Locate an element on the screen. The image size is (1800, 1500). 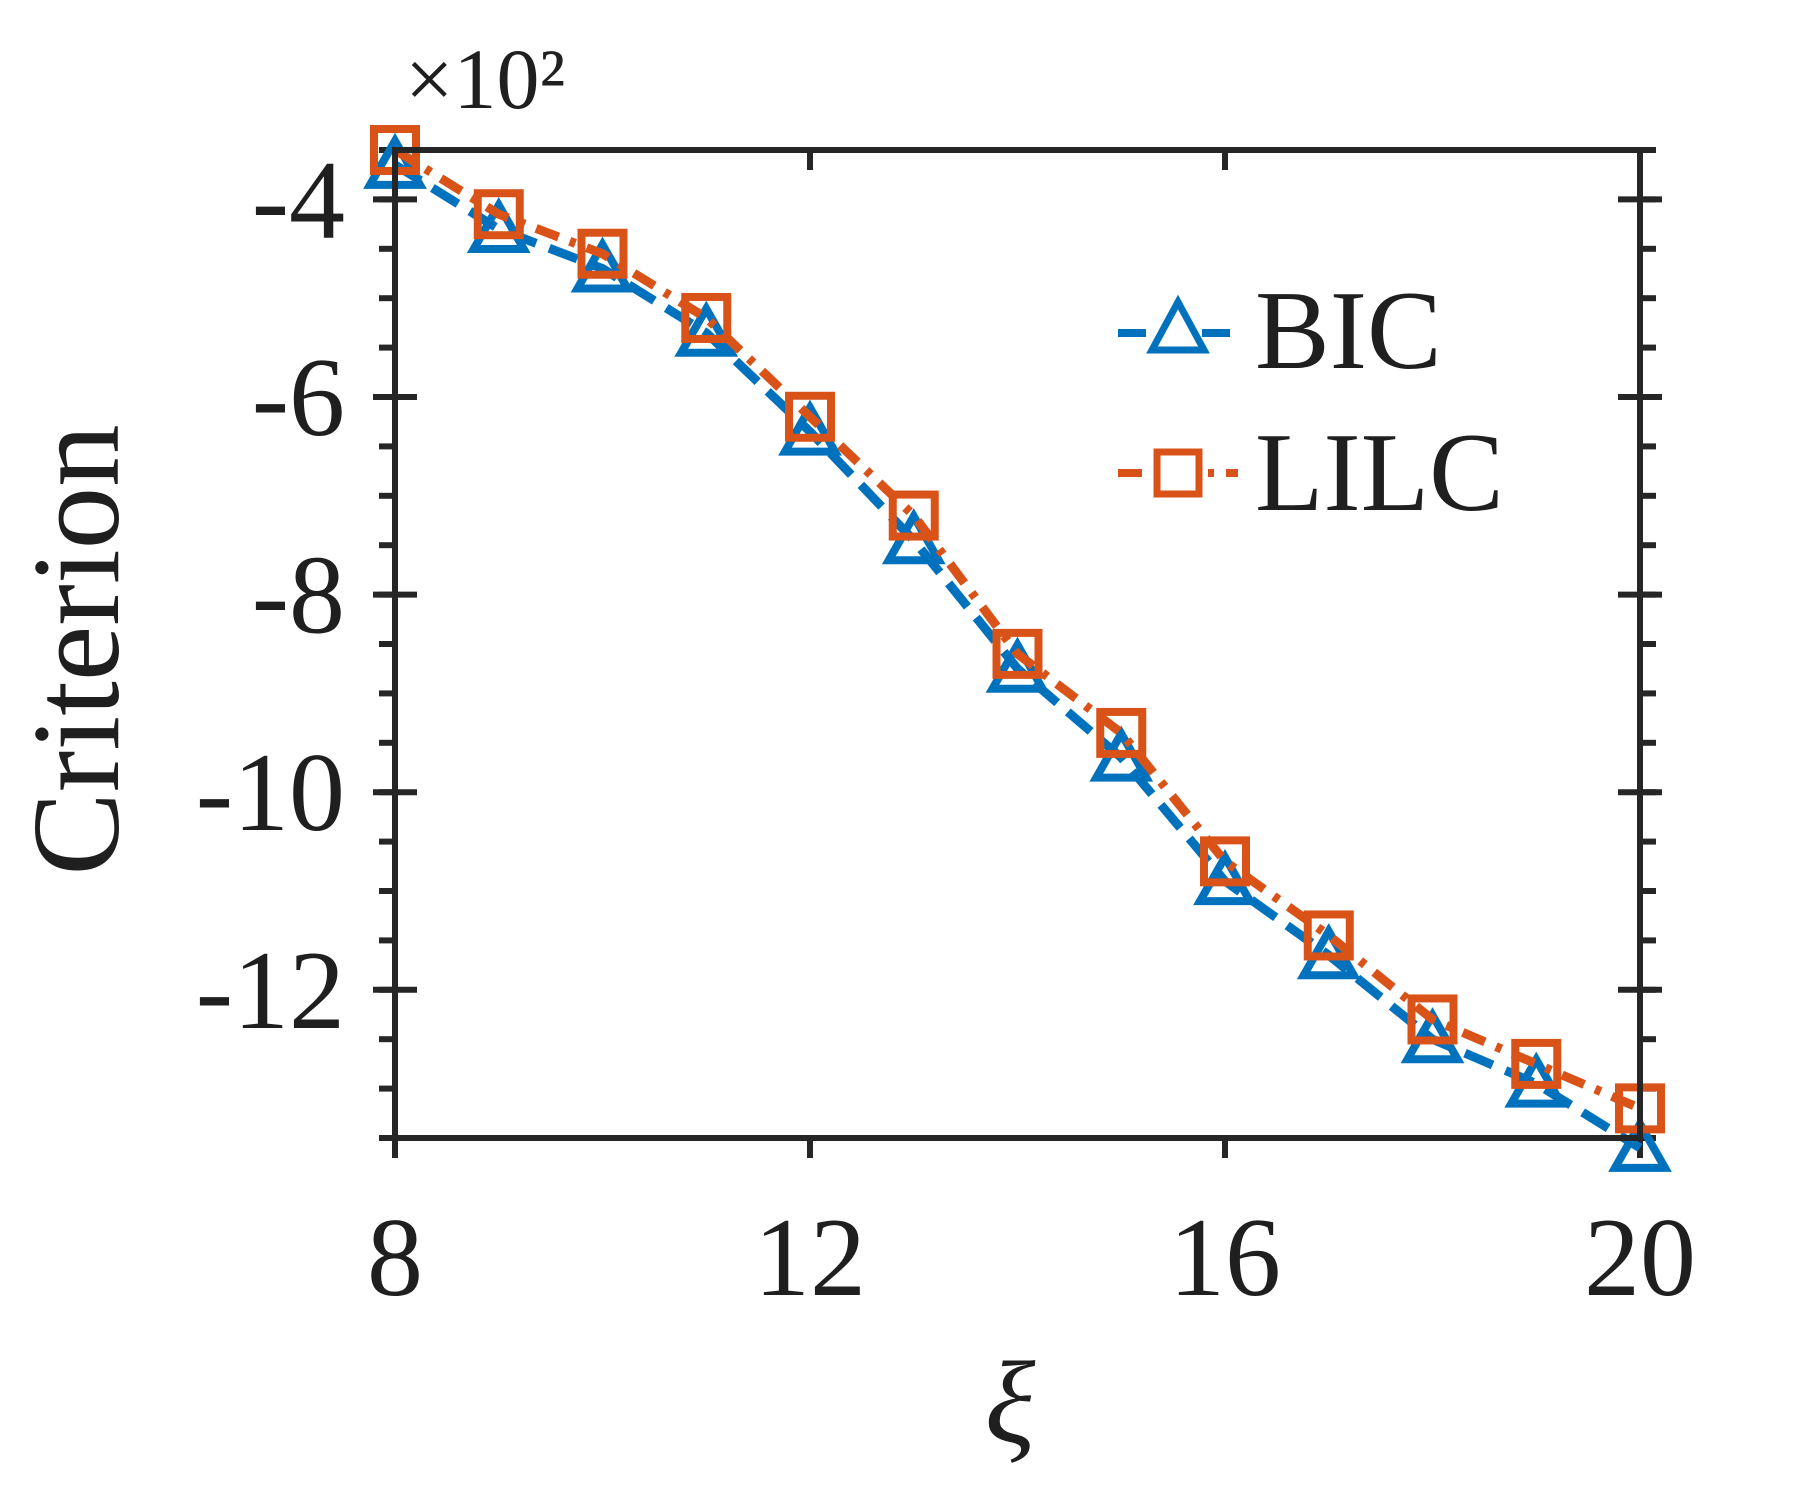
legend-label-lilc: LILC is located at coordinates (1379, 473).